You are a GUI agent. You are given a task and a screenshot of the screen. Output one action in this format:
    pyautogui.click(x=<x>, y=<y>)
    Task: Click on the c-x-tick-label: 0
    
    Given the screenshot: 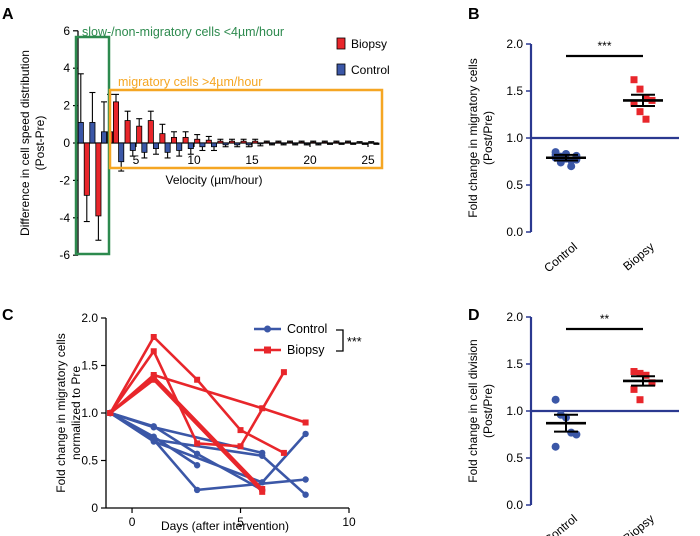 What is the action you would take?
    pyautogui.click(x=132, y=522)
    